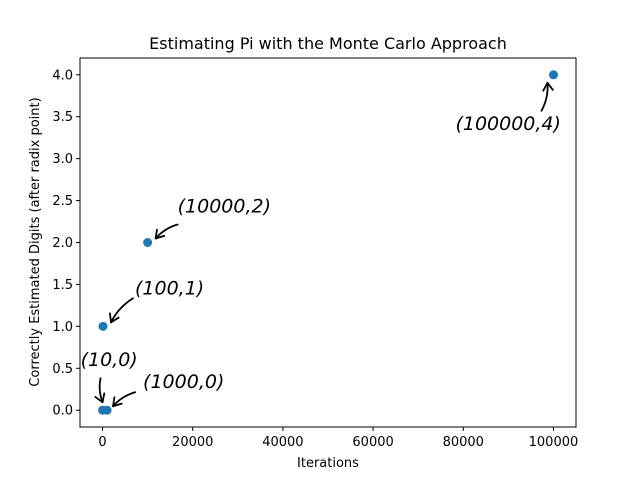  What do you see at coordinates (282, 442) in the screenshot?
I see `x-tick-label: 40000` at bounding box center [282, 442].